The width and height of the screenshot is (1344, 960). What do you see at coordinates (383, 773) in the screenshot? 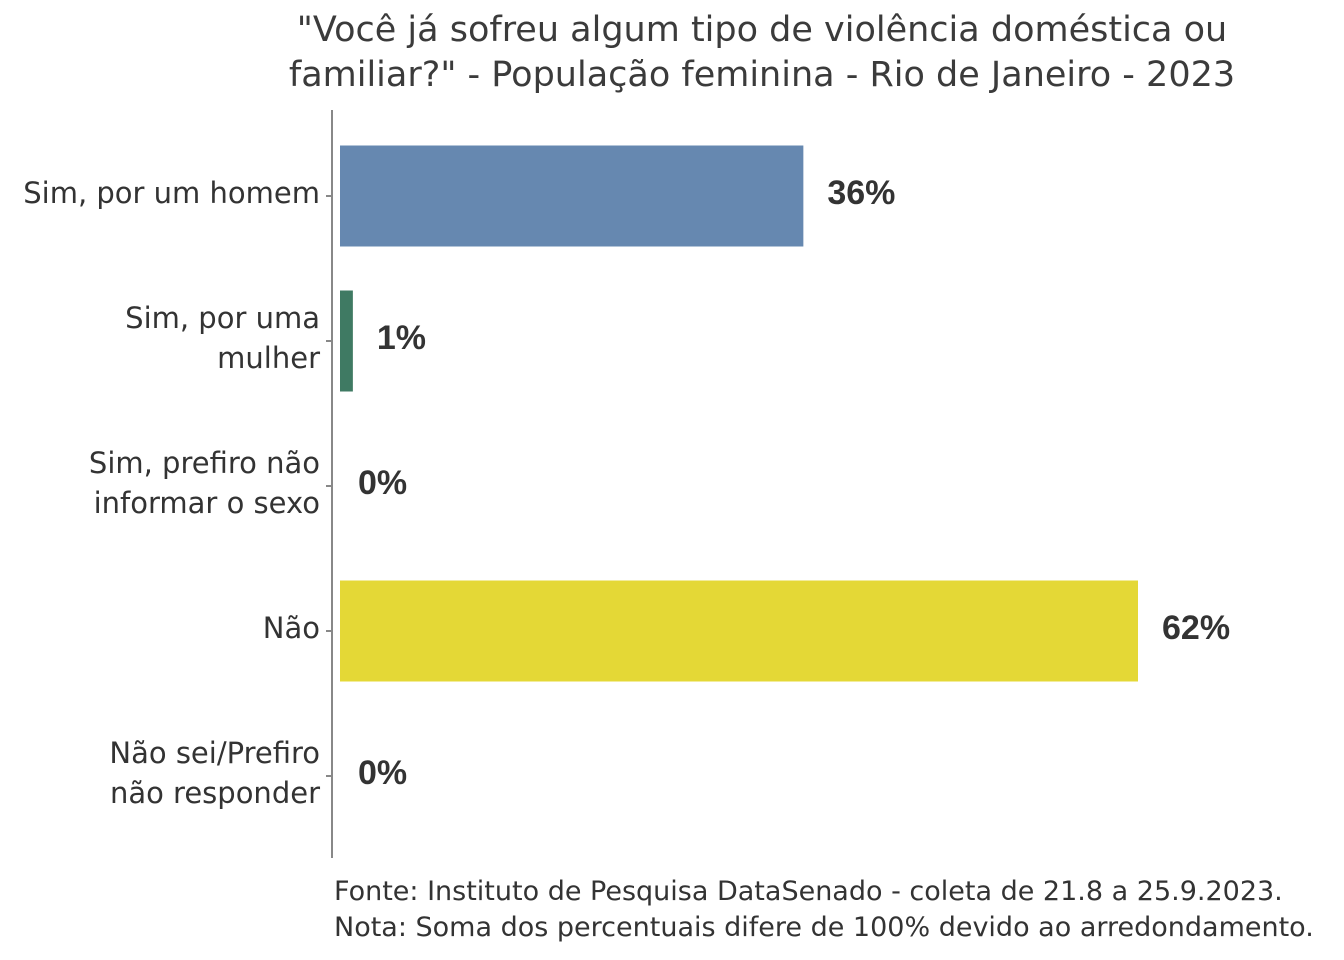
I see `value-label-4: 0%` at bounding box center [383, 773].